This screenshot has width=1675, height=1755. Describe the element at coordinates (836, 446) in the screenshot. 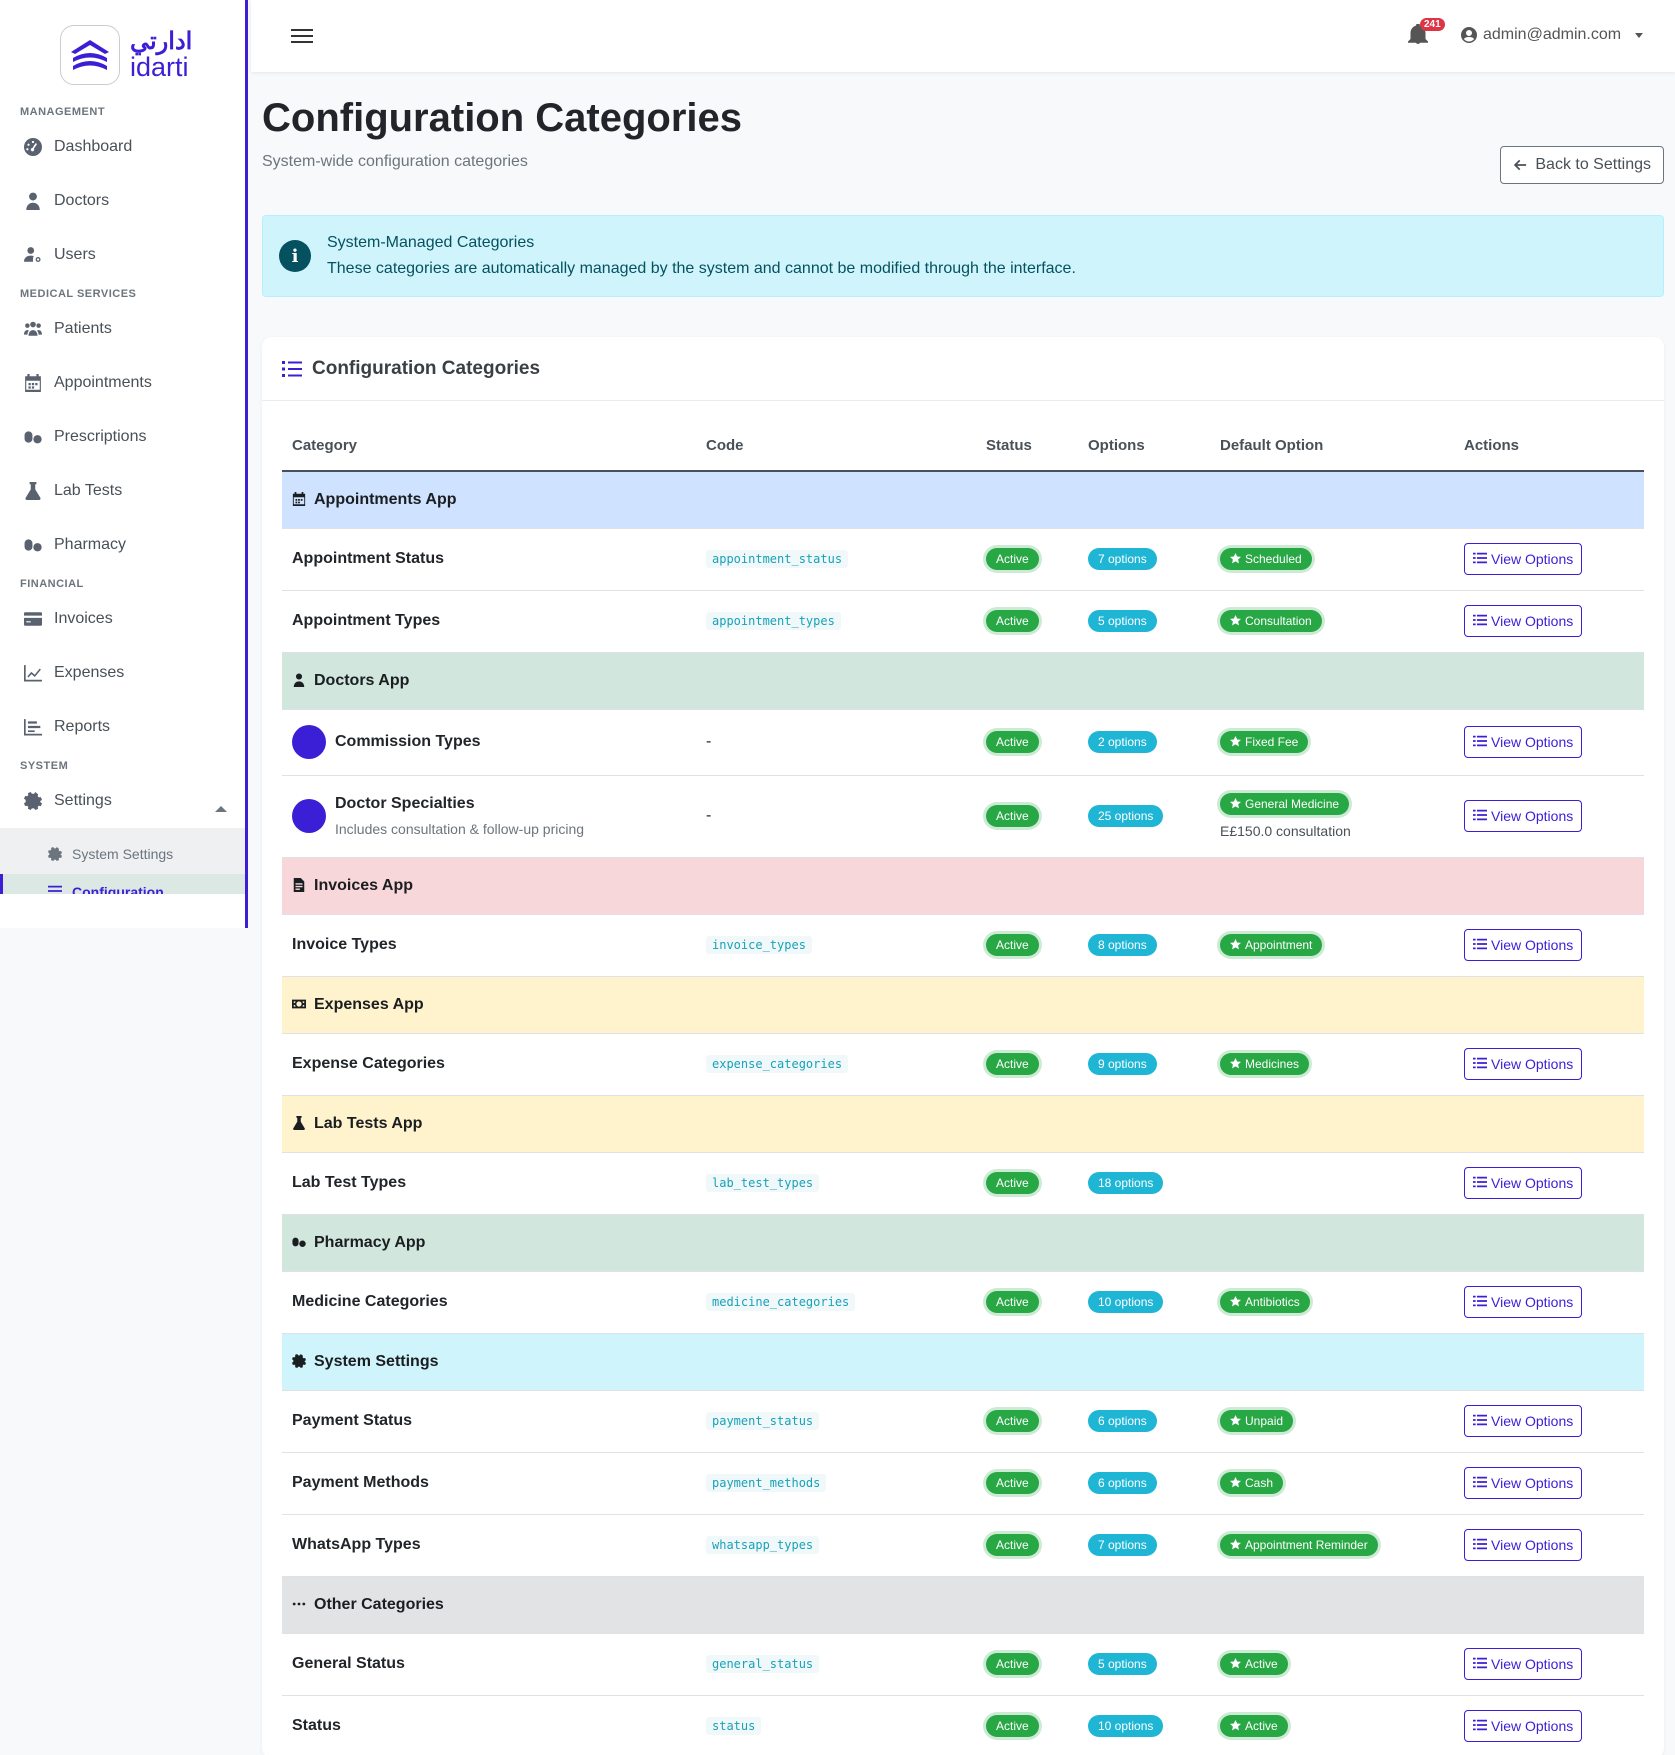

I see `column-header-code: Code` at that location.